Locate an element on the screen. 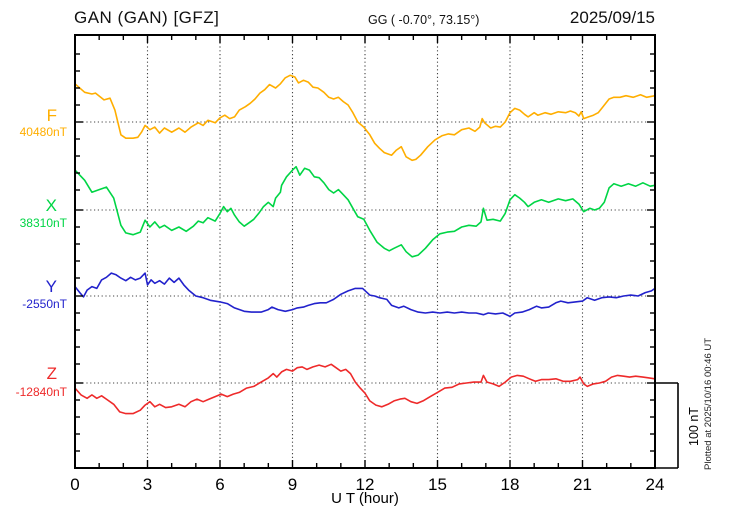 Image resolution: width=730 pixels, height=520 pixels. x-tick-label-3: 3 is located at coordinates (147, 484).